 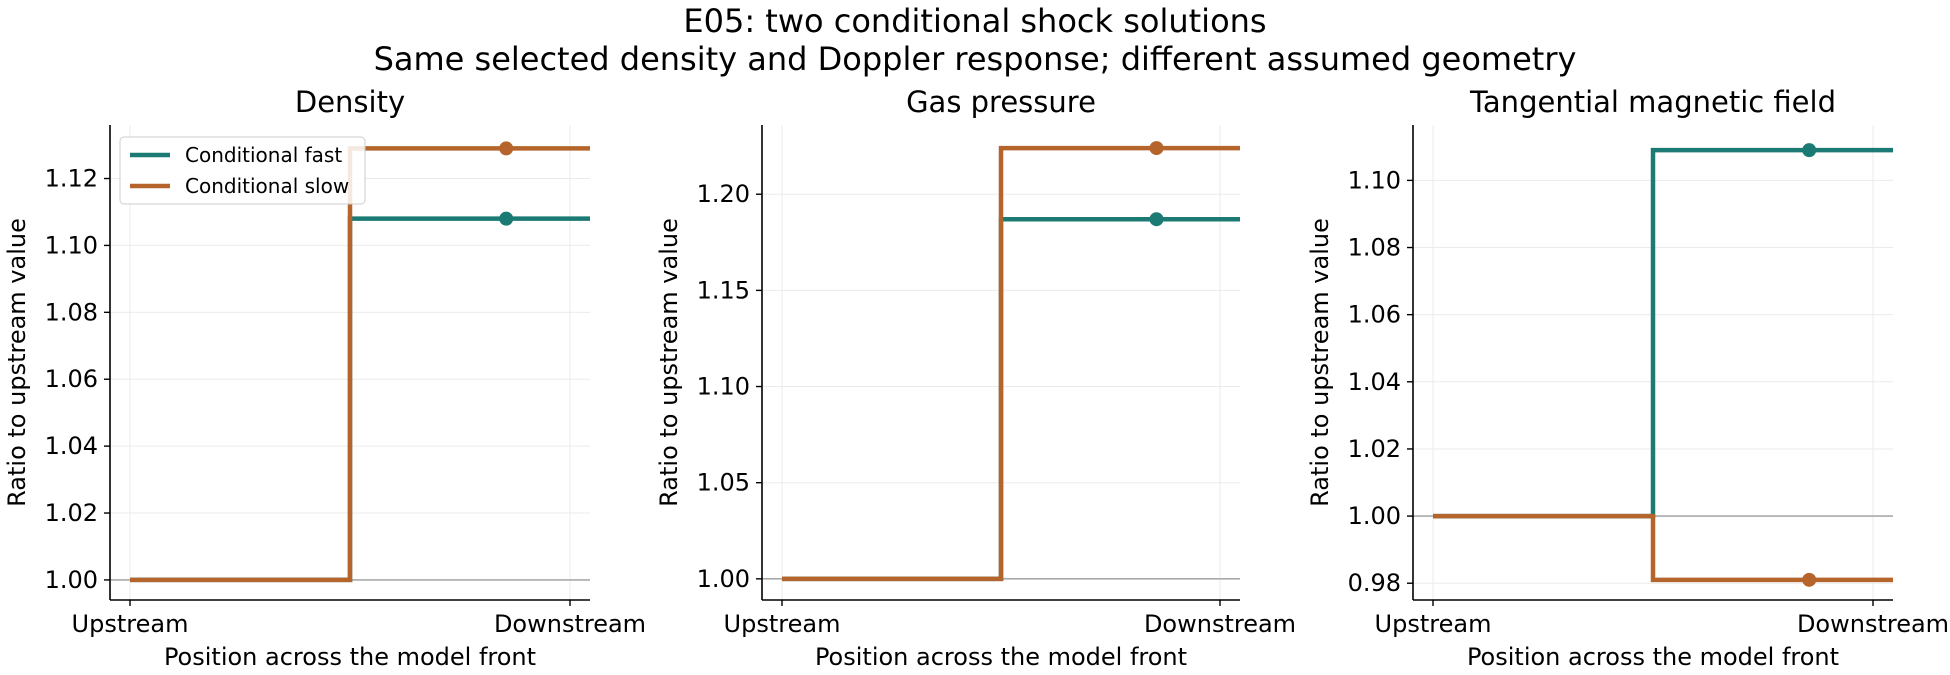 What do you see at coordinates (723, 483) in the screenshot?
I see `y-tick-label: 1.05` at bounding box center [723, 483].